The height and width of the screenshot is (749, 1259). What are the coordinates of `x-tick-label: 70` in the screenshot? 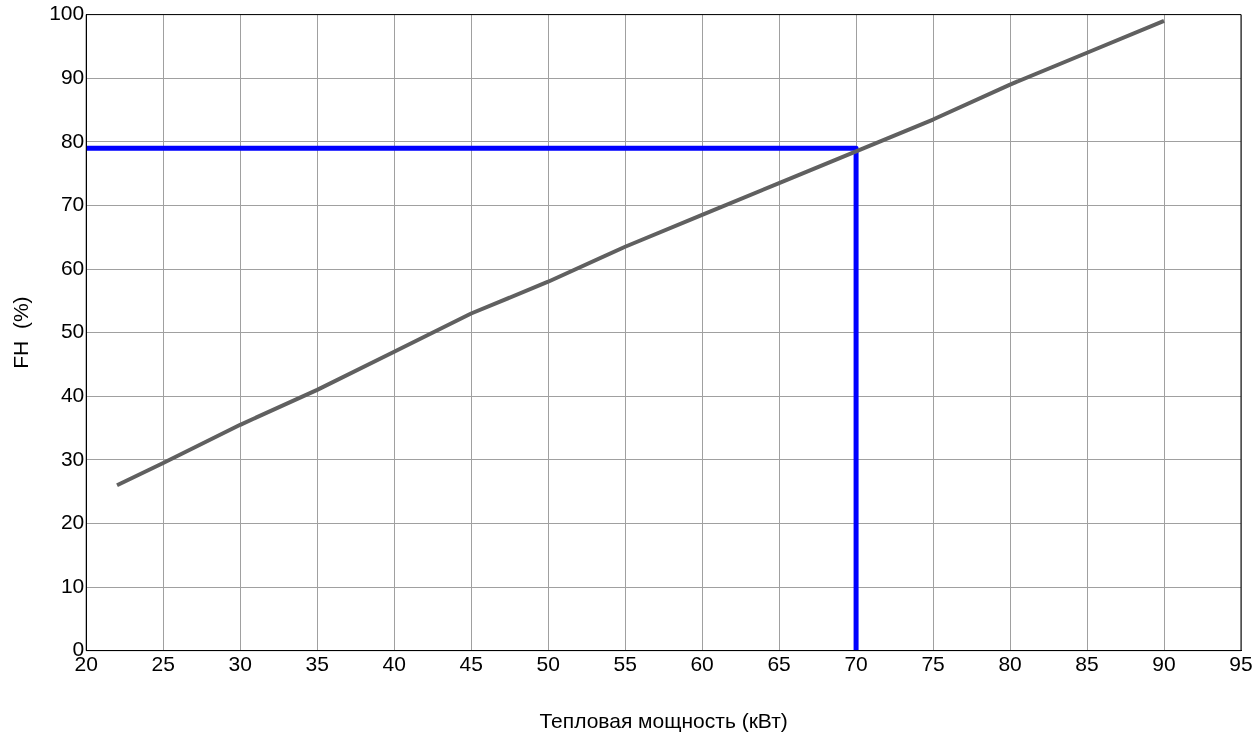 It's located at (856, 663).